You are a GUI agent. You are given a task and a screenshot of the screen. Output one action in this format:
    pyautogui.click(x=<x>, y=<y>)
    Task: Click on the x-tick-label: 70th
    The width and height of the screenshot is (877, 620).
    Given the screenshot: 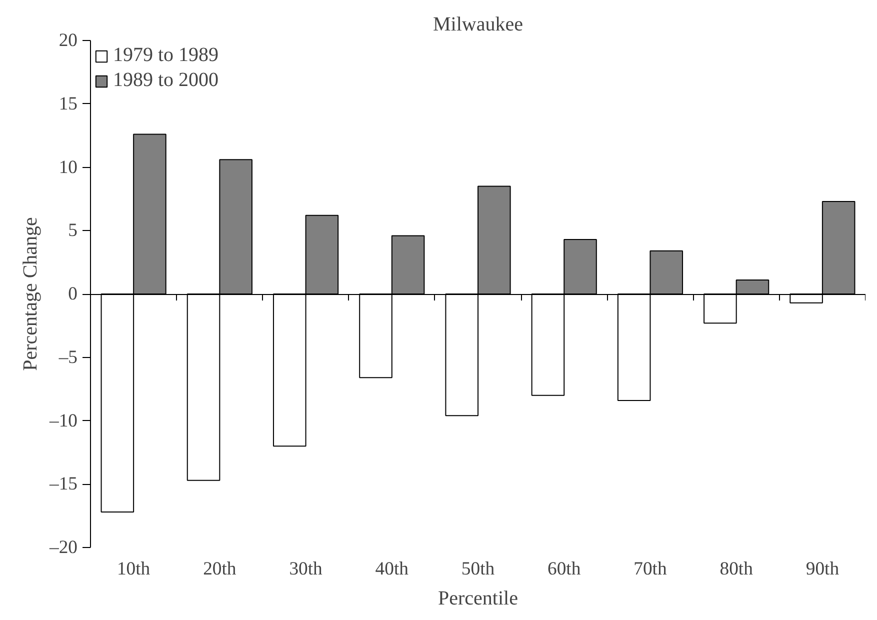 What is the action you would take?
    pyautogui.click(x=651, y=569)
    